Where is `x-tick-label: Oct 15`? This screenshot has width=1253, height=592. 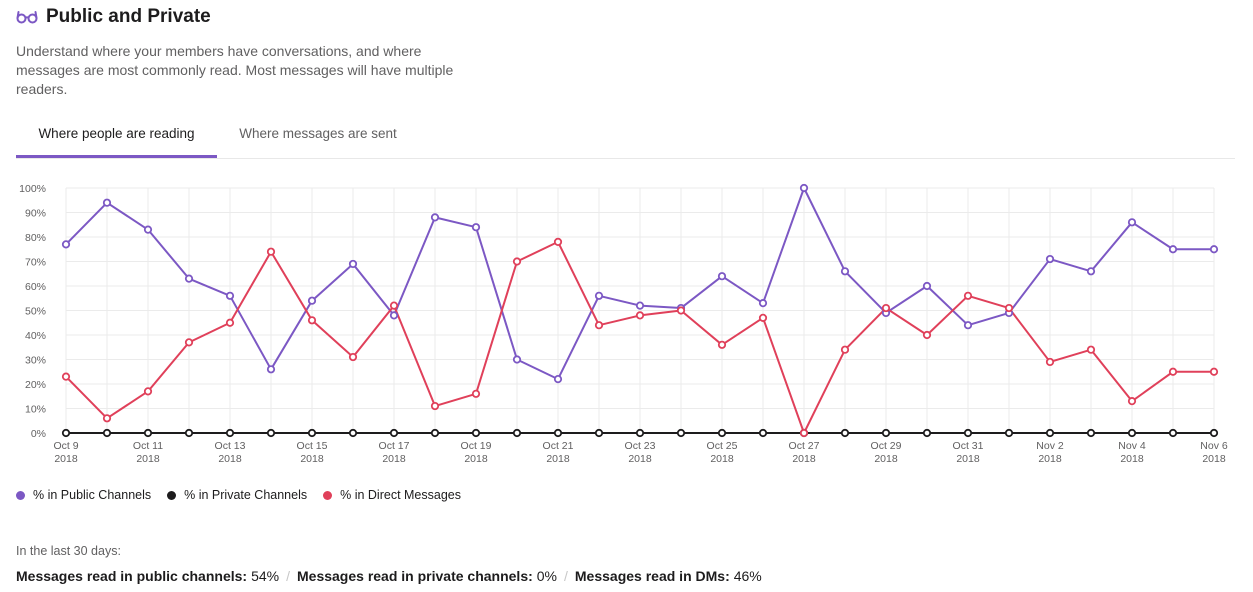
x-tick-label: Oct 15 is located at coordinates (312, 446).